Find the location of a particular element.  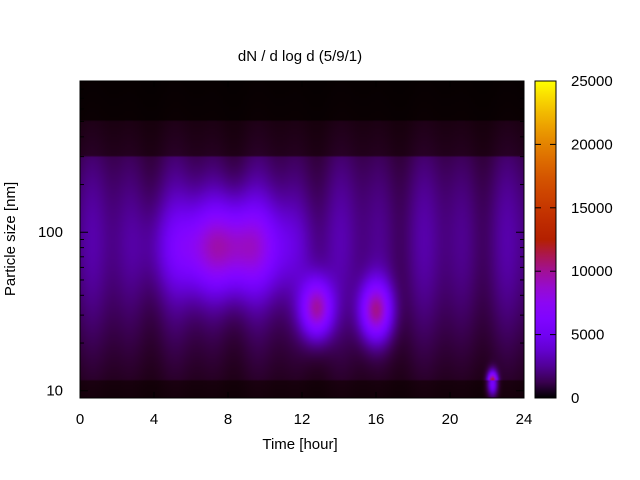

x-tick-label: 20 is located at coordinates (450, 419).